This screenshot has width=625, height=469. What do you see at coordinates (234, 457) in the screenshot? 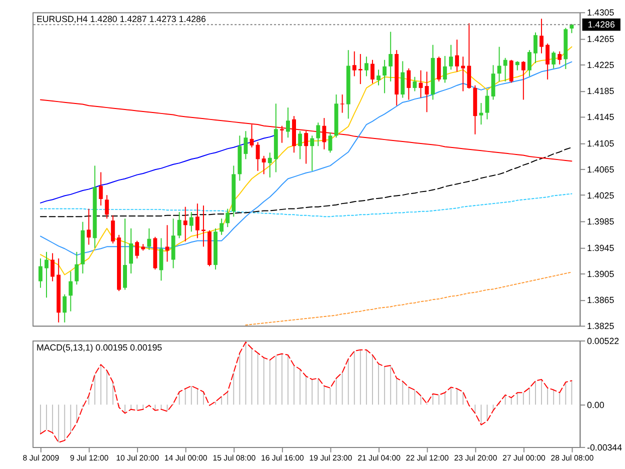
I see `x-tick-label: 15 Jul 08:00` at bounding box center [234, 457].